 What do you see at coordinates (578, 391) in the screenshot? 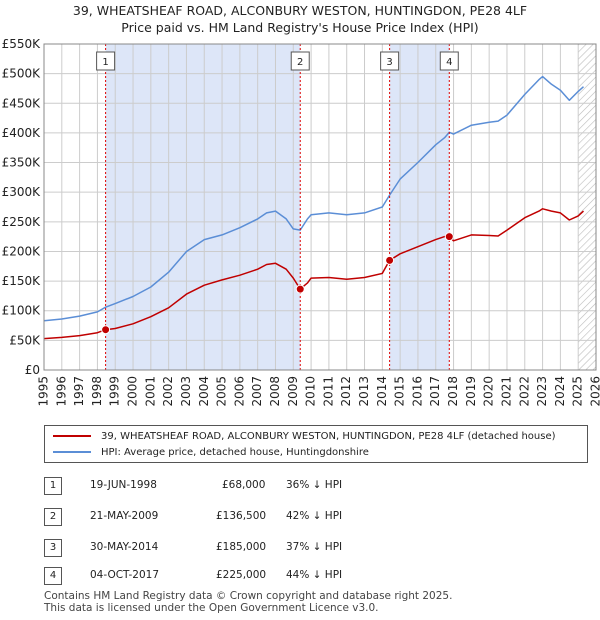
I see `x-tick-label: 2025` at bounding box center [578, 391].